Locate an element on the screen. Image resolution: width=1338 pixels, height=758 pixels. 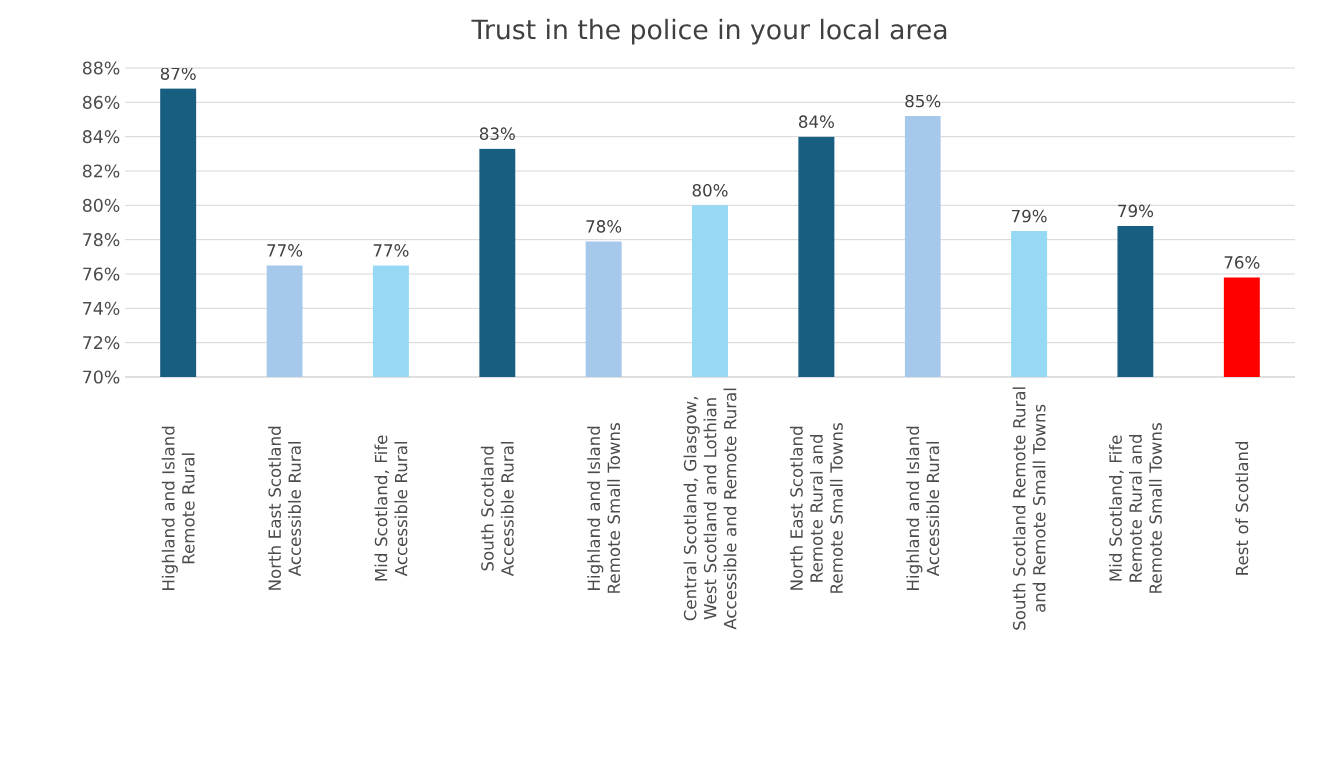
x-tick-label: Central Scotland, Glasgow, West Scotland and Lothian Accessible and Remote Rural is located at coordinates (710, 509).